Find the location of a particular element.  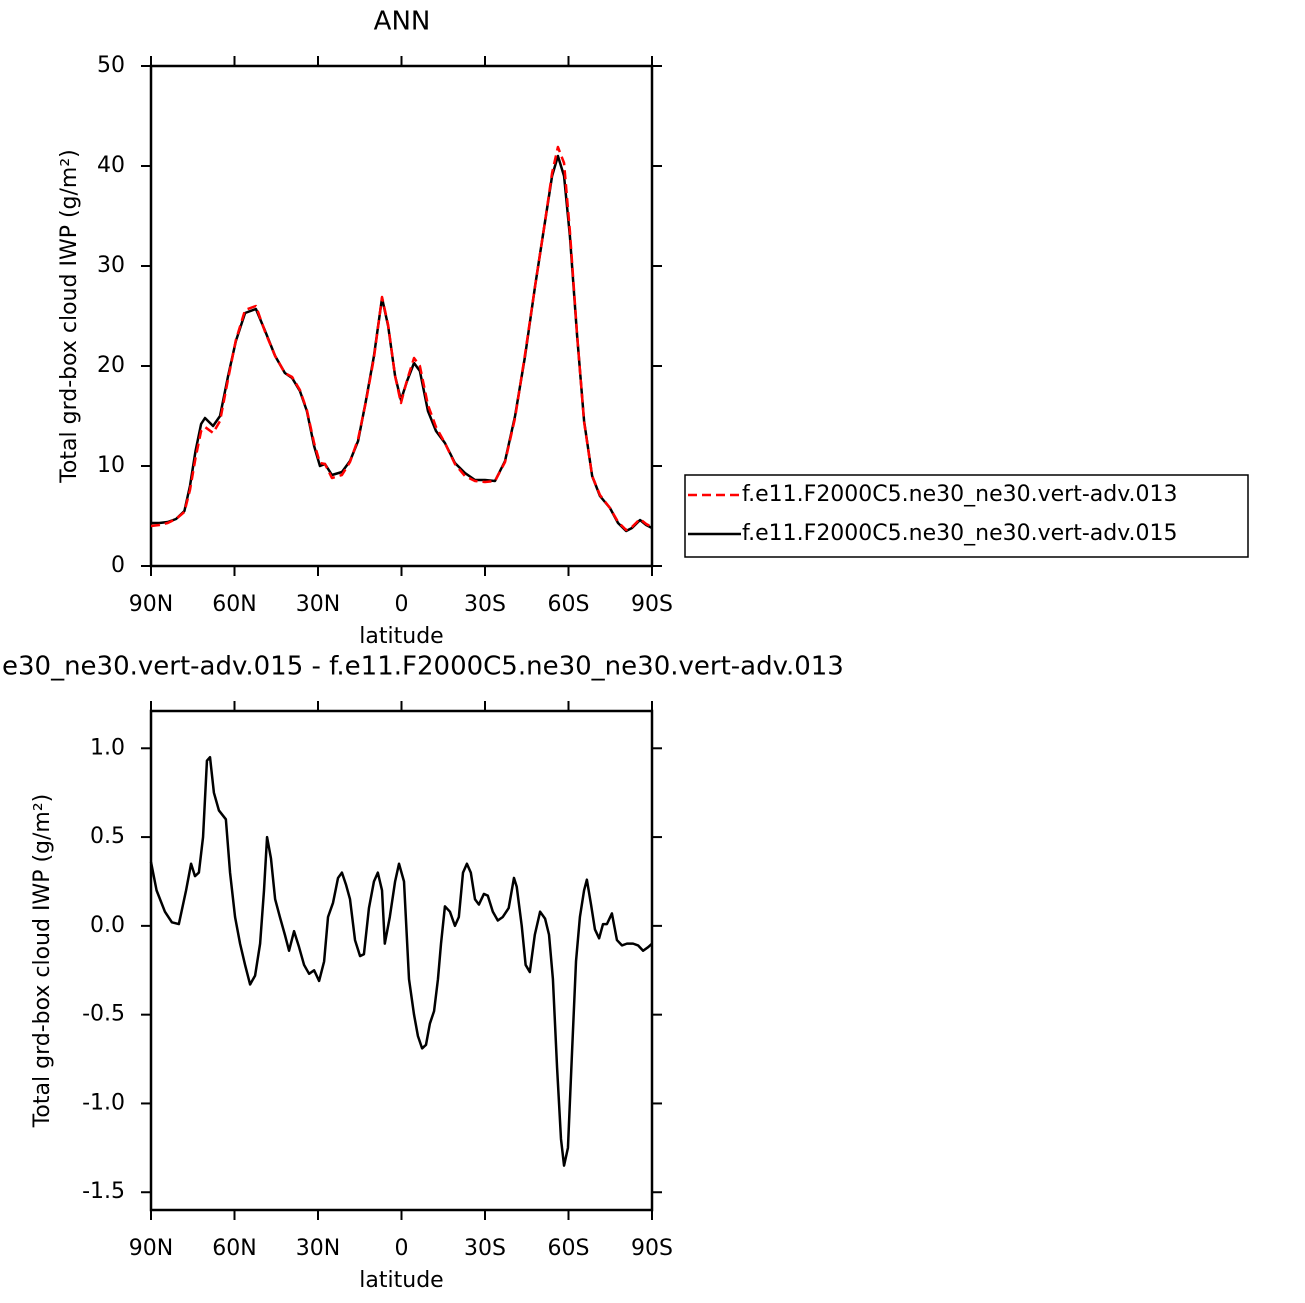

legend-label: f.e11.F2000C5.ne30_ne30.vert-adv.015 is located at coordinates (960, 533).